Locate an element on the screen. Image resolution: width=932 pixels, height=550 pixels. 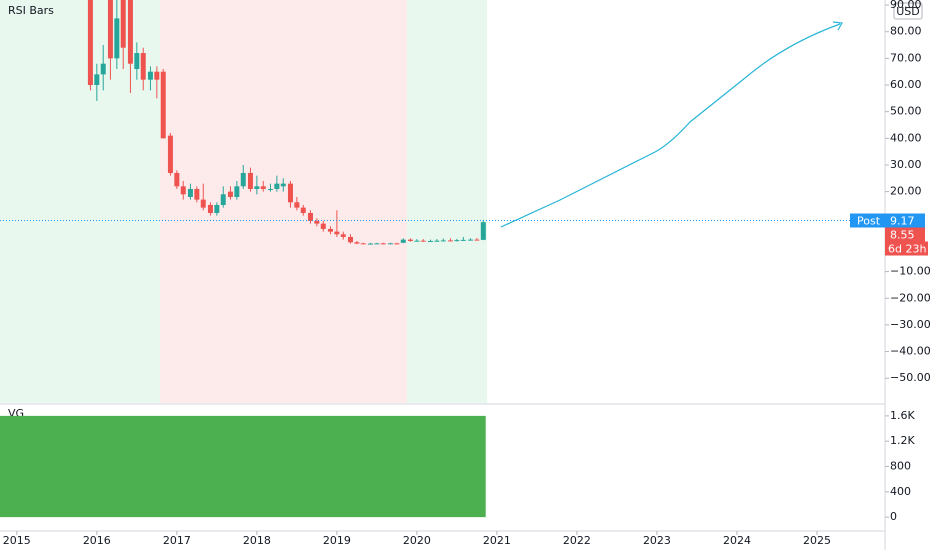
x-tick-label: 2023 is located at coordinates (657, 540).